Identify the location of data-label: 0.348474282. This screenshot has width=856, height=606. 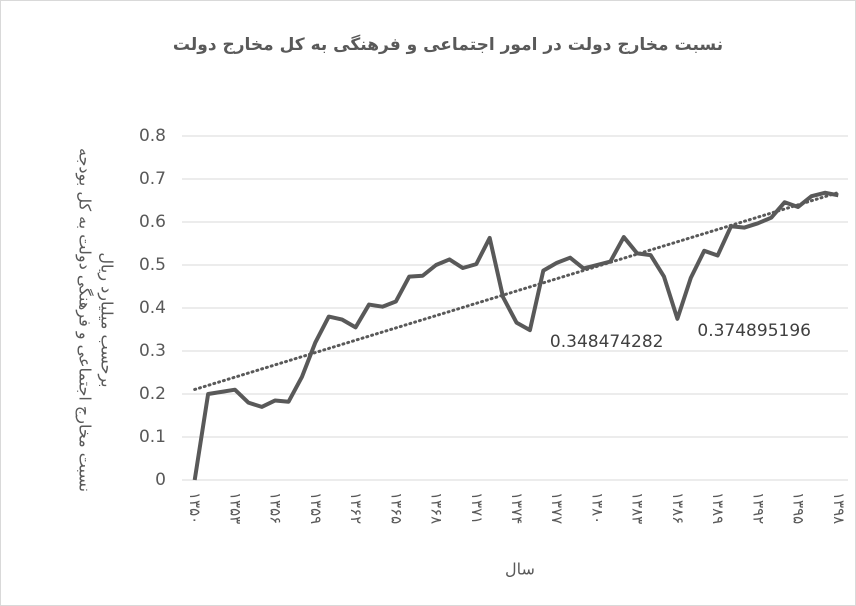
(607, 342).